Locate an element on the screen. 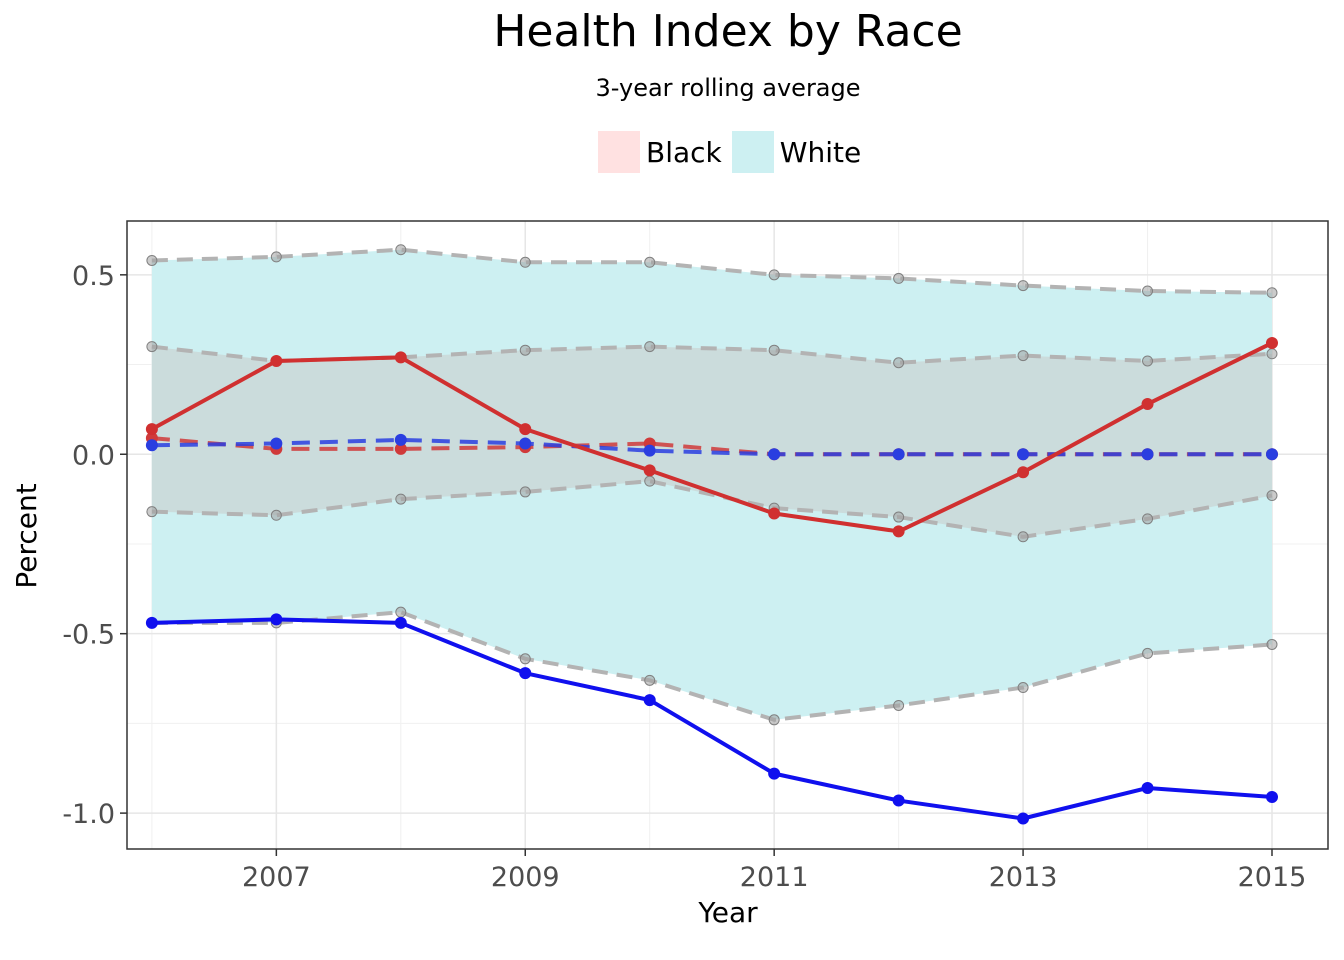  x-tick-label: 2013 is located at coordinates (1023, 877).